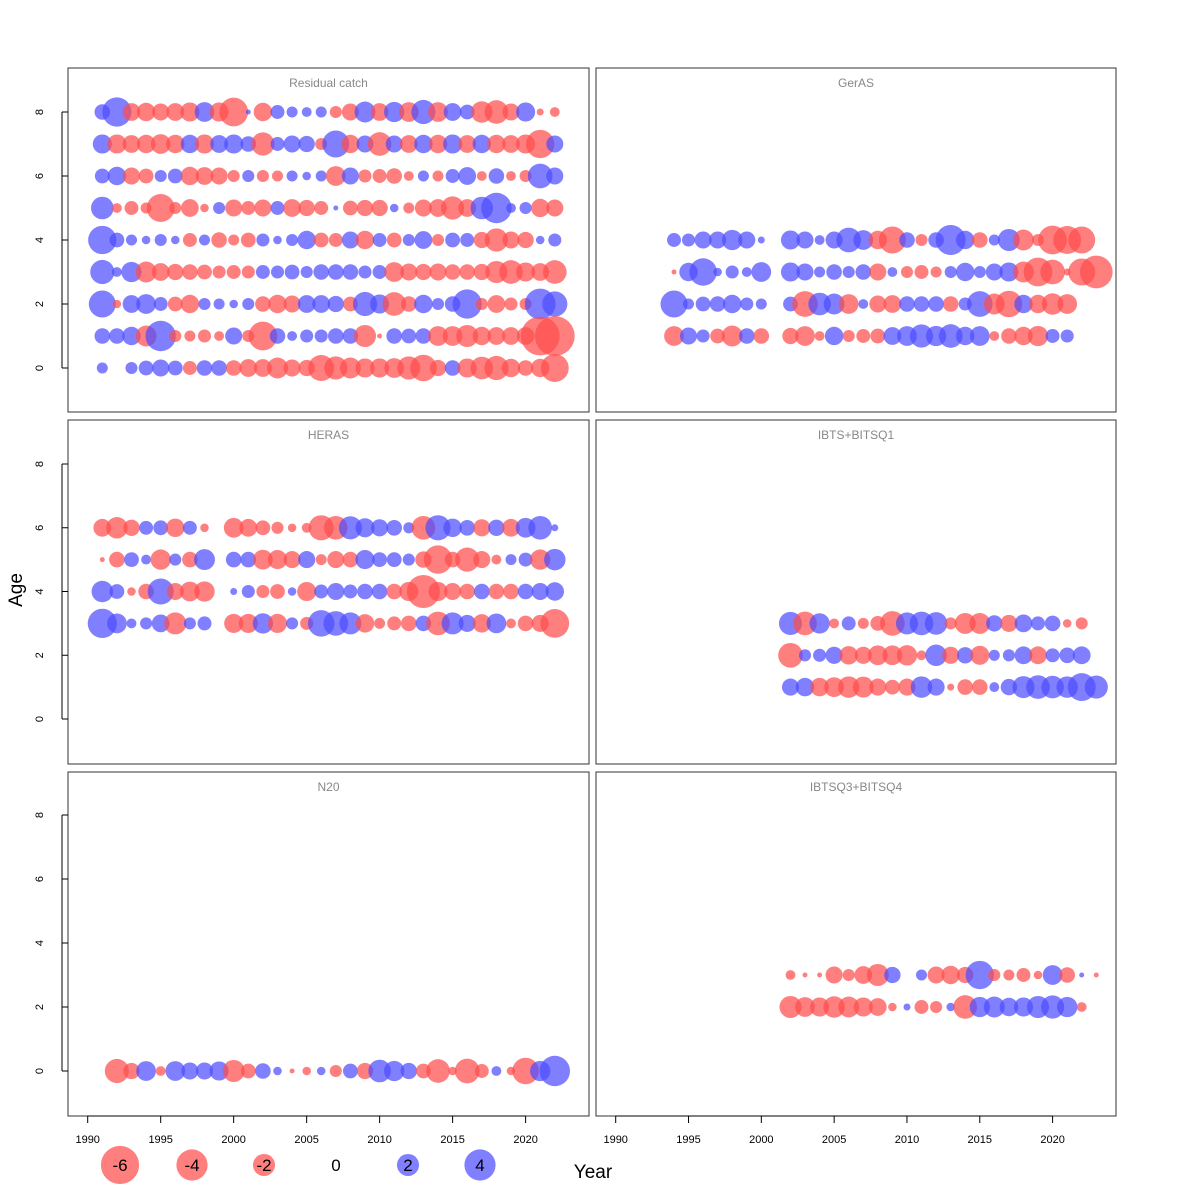  What do you see at coordinates (878, 272) in the screenshot?
I see `bubble-geras-age3-2008` at bounding box center [878, 272].